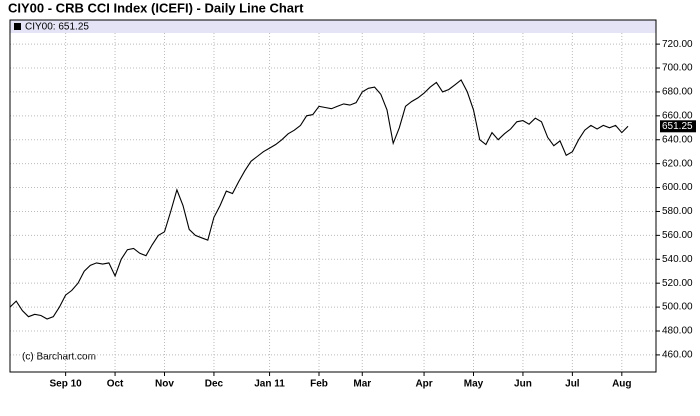  I want to click on y-tick-label: 520.00, so click(677, 283).